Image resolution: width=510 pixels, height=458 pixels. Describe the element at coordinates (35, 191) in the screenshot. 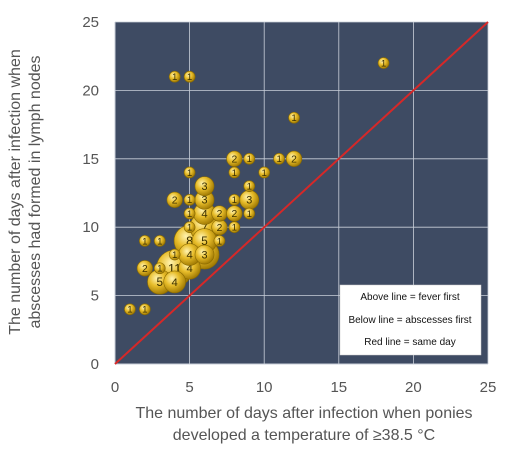

I see `y-axis-title-line-2: abscesses had formed in lymph nodes` at that location.